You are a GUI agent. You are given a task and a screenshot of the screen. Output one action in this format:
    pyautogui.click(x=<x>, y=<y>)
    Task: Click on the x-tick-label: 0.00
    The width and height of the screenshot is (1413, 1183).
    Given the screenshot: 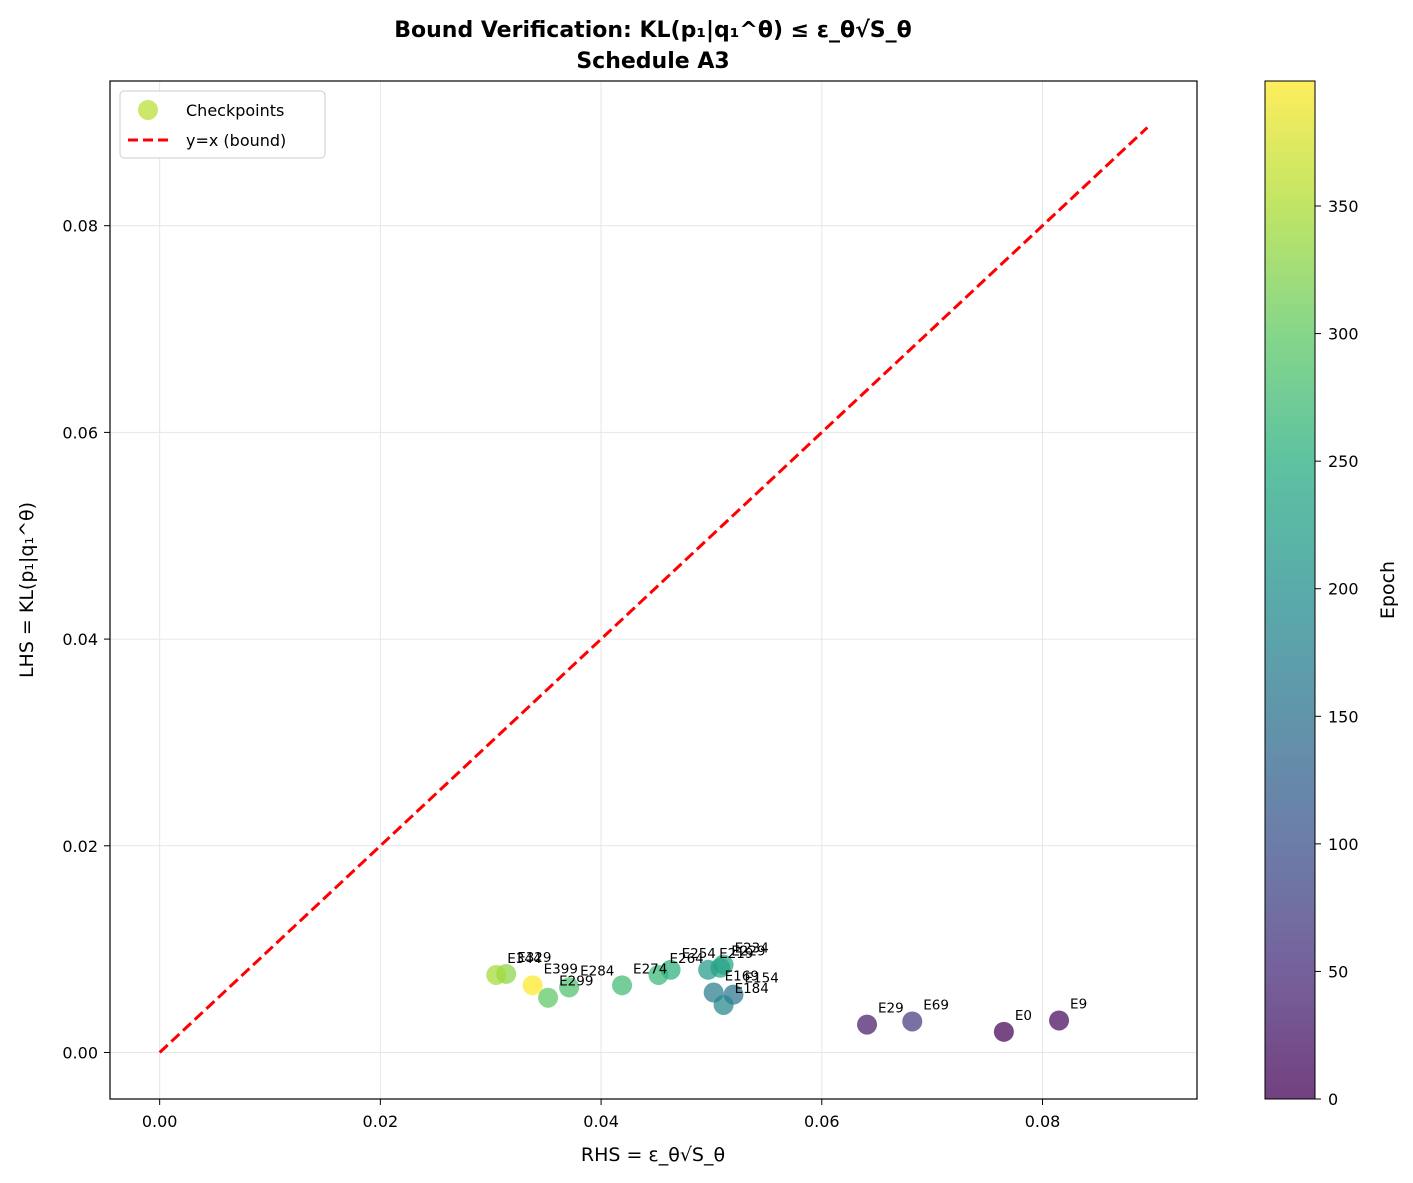 What is the action you would take?
    pyautogui.click(x=160, y=1121)
    